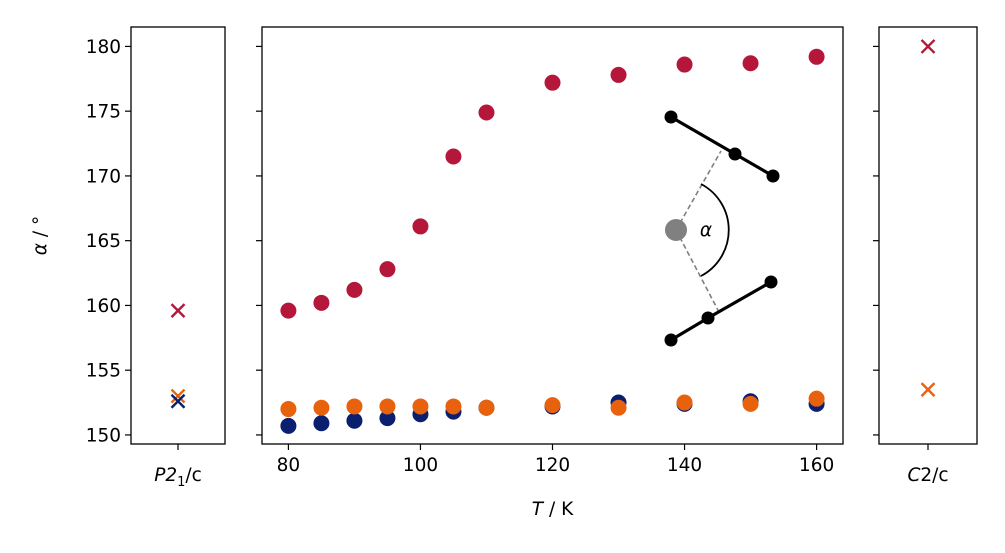  Describe the element at coordinates (706, 230) in the screenshot. I see `inset-angle-label: α` at that location.